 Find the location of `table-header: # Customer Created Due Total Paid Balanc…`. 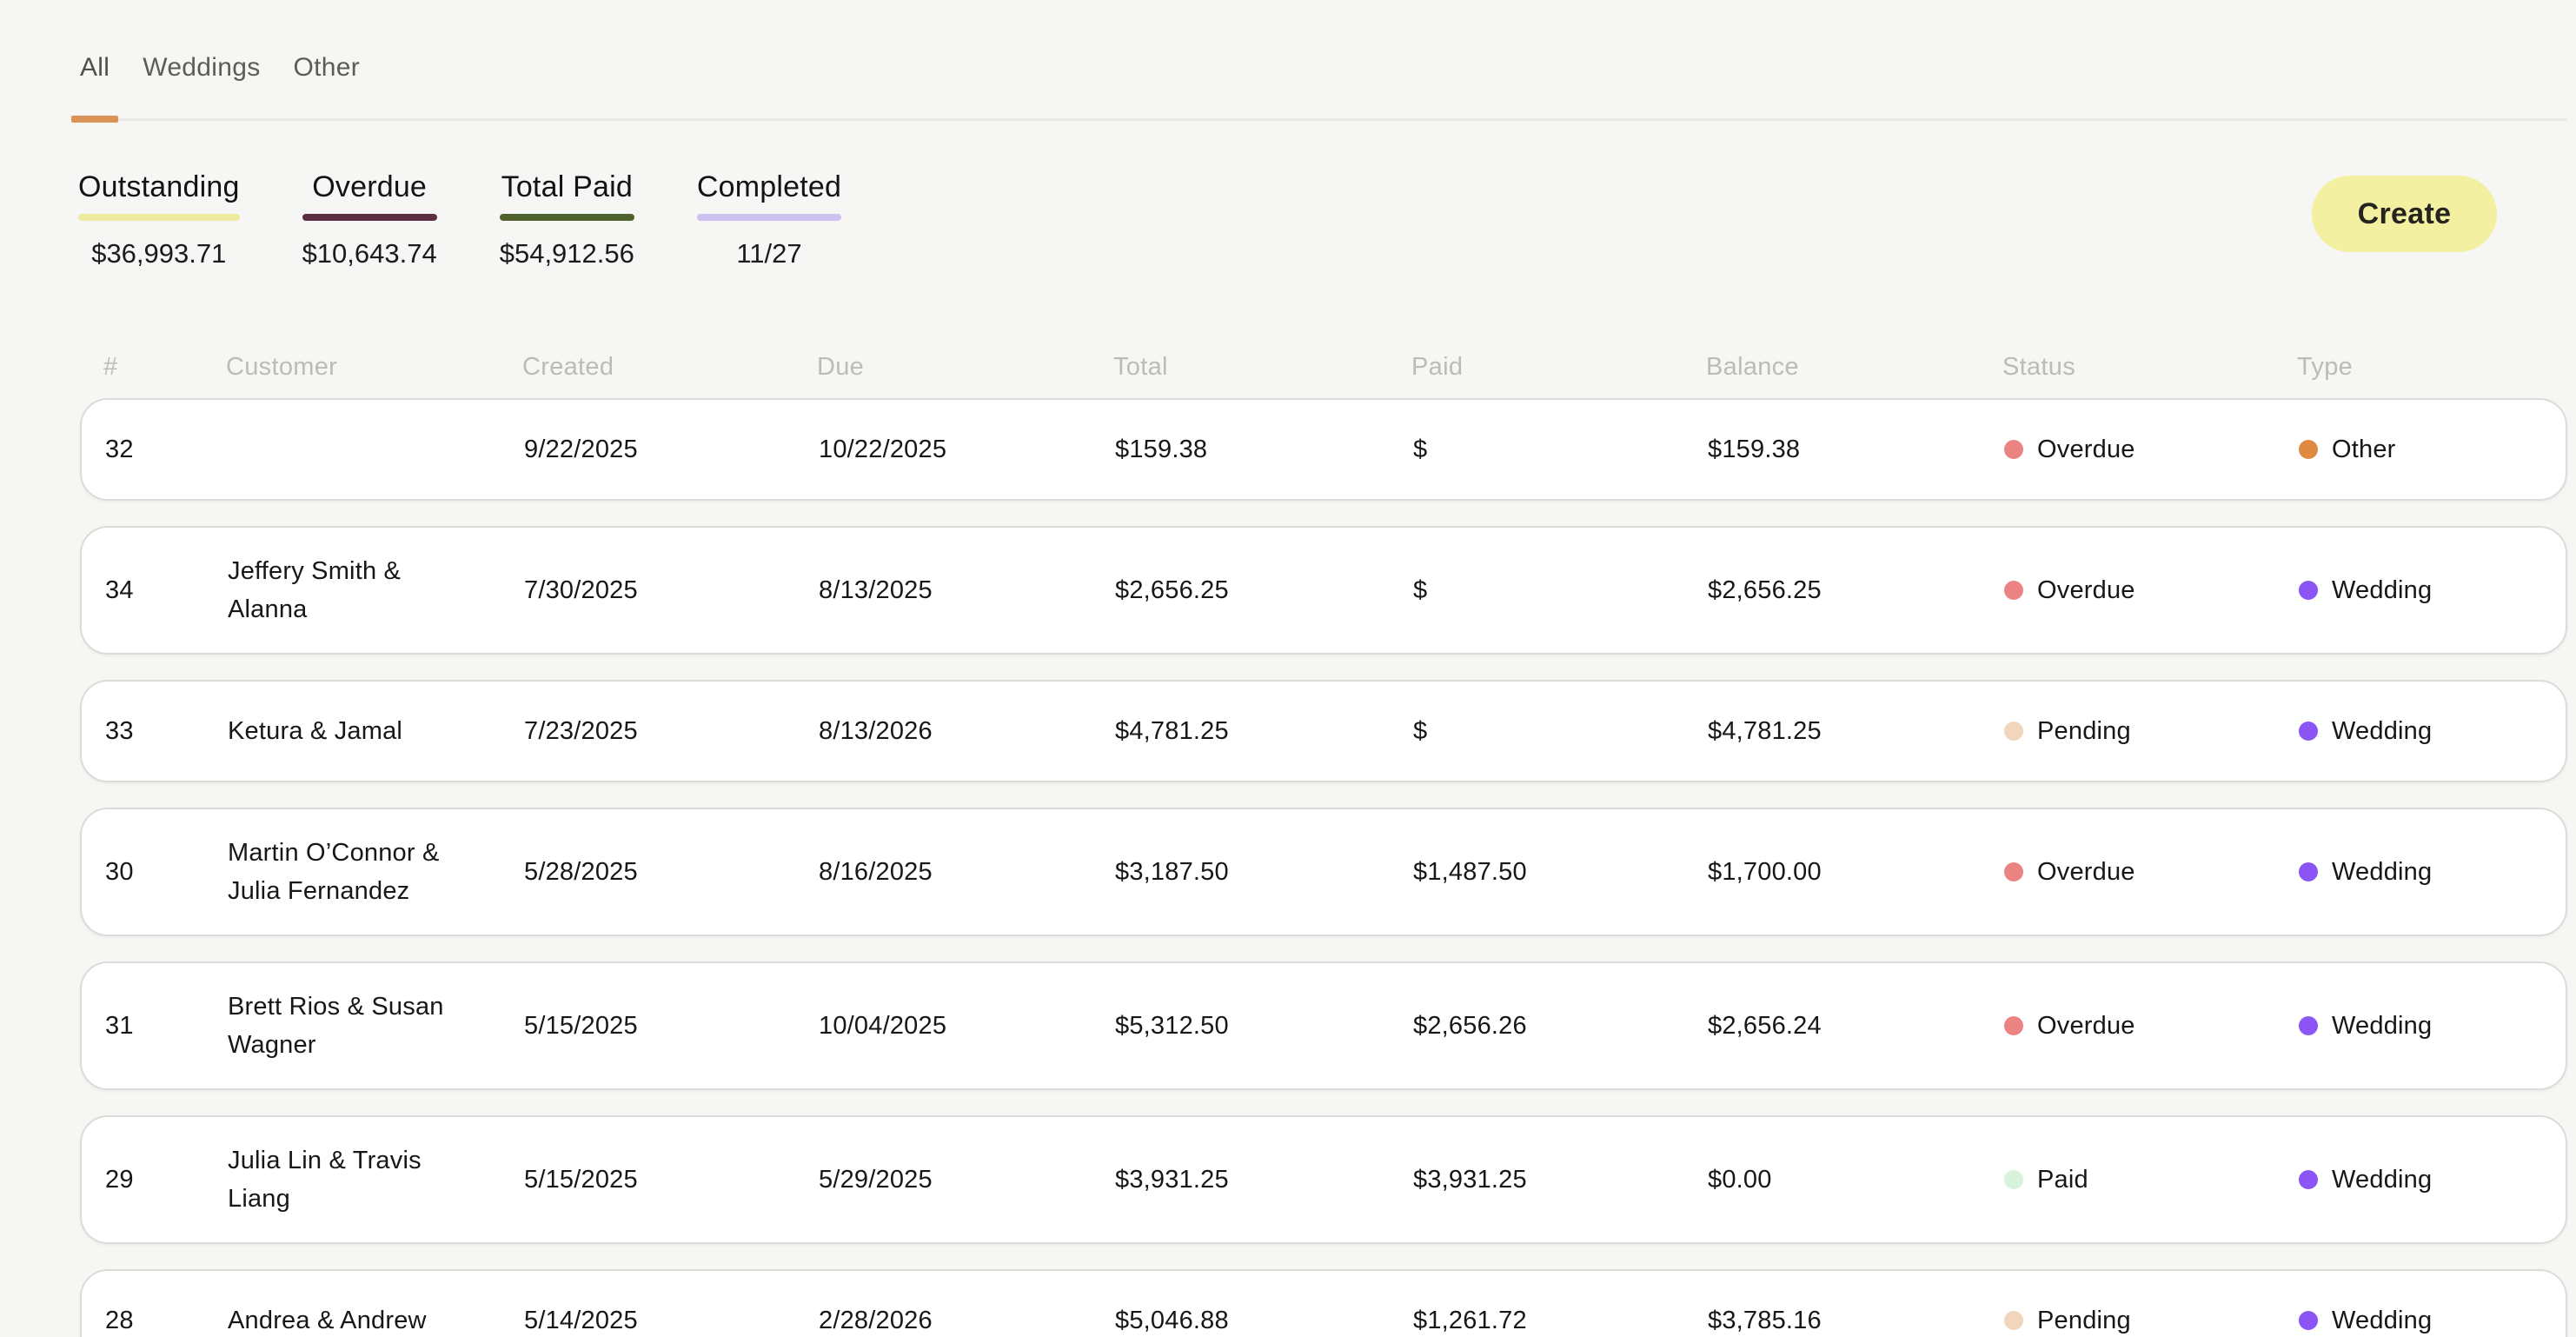

table-header: # Customer Created Due Total Paid Balanc… is located at coordinates (1323, 366).